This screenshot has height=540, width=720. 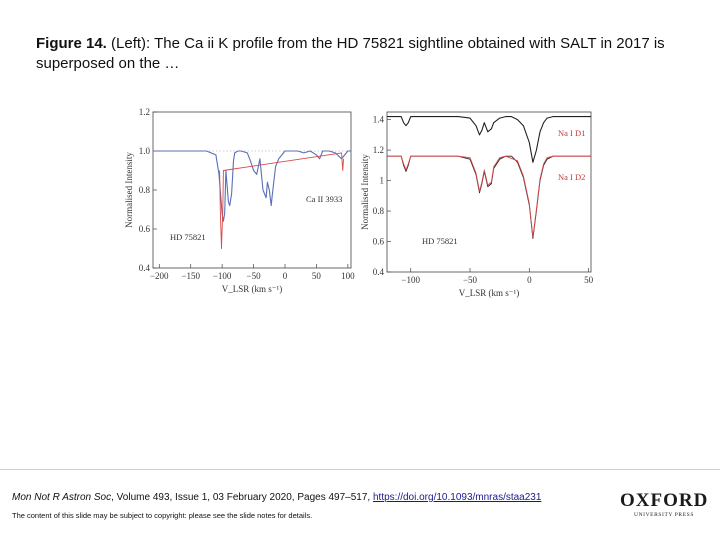 What do you see at coordinates (254, 276) in the screenshot?
I see `x-tick-label-3: −50` at bounding box center [254, 276].